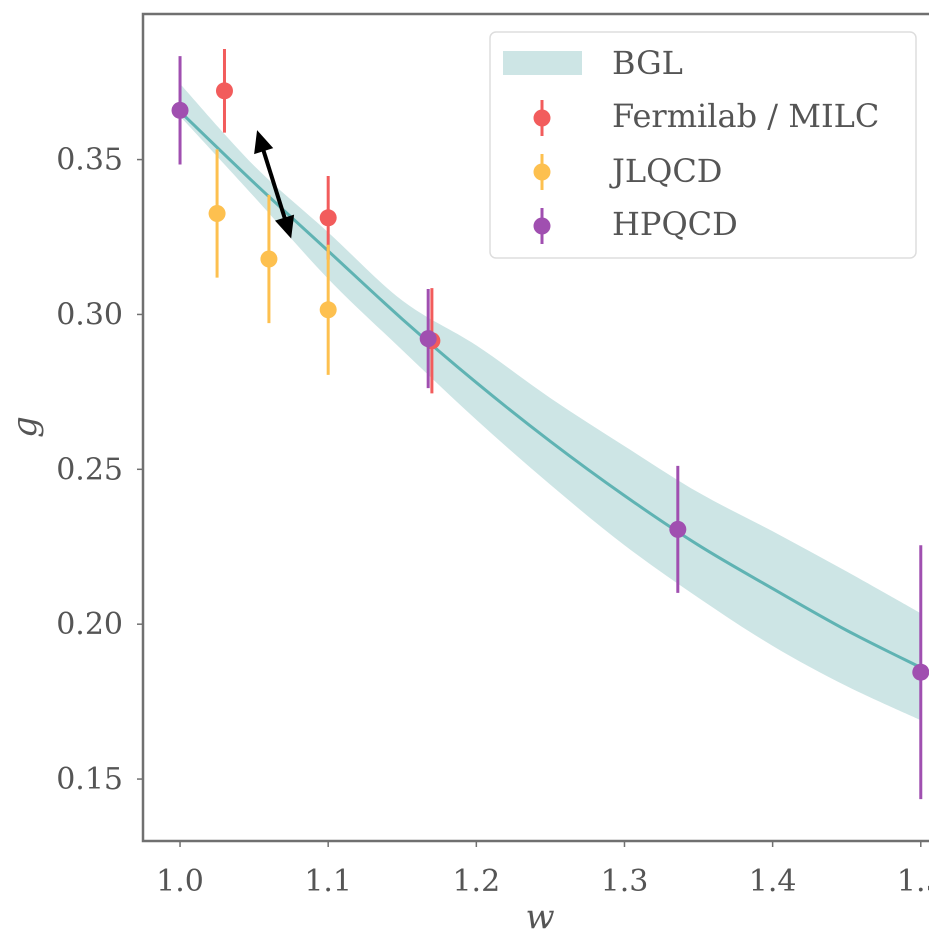 The image size is (929, 937). What do you see at coordinates (665, 171) in the screenshot?
I see `legend-label-jlqcd: JLQCD` at bounding box center [665, 171].